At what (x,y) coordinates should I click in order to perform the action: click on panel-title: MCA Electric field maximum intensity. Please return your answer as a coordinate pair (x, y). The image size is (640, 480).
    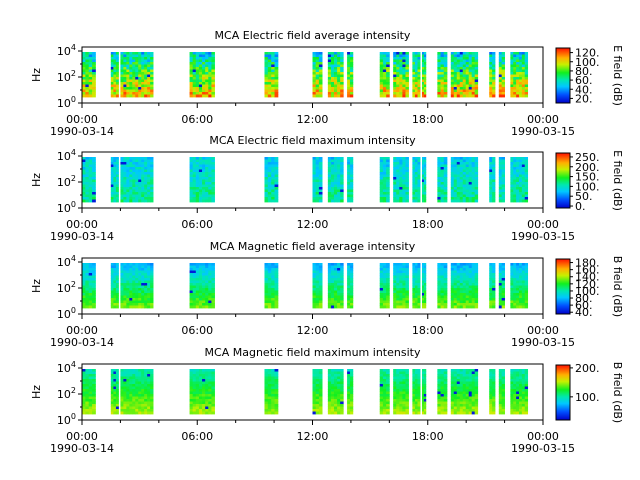
    Looking at the image, I should click on (312, 140).